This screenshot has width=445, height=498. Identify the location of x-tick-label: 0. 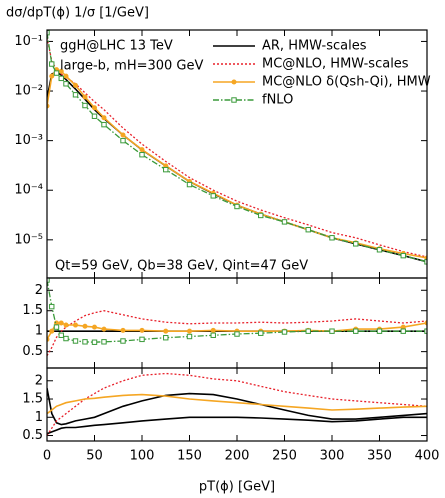
(47, 456).